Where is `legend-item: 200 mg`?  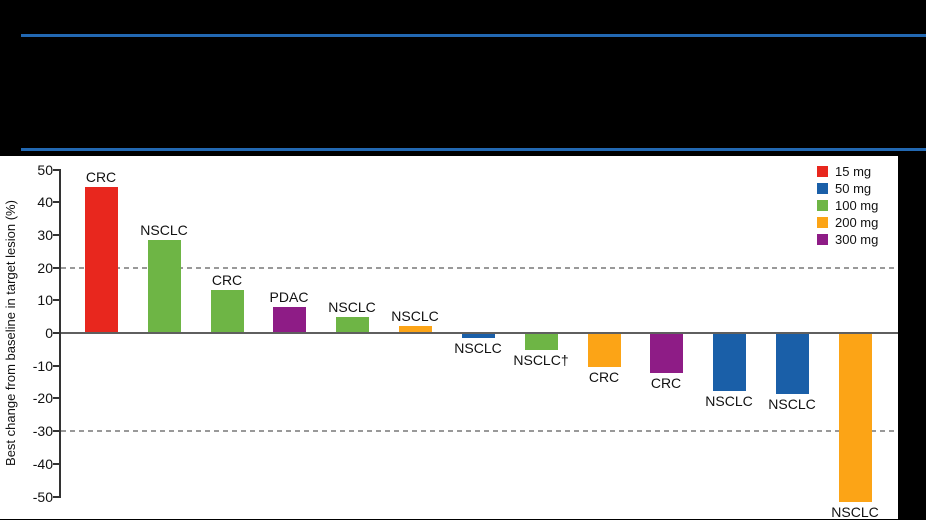
legend-item: 200 mg is located at coordinates (847, 222).